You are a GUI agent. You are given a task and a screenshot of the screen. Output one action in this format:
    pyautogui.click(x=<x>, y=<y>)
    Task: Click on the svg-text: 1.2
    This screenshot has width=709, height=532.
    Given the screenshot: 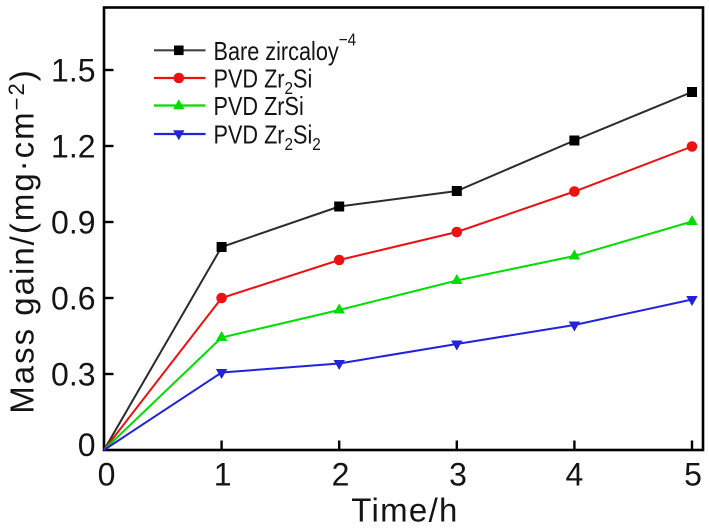 What is the action you would take?
    pyautogui.click(x=73, y=147)
    